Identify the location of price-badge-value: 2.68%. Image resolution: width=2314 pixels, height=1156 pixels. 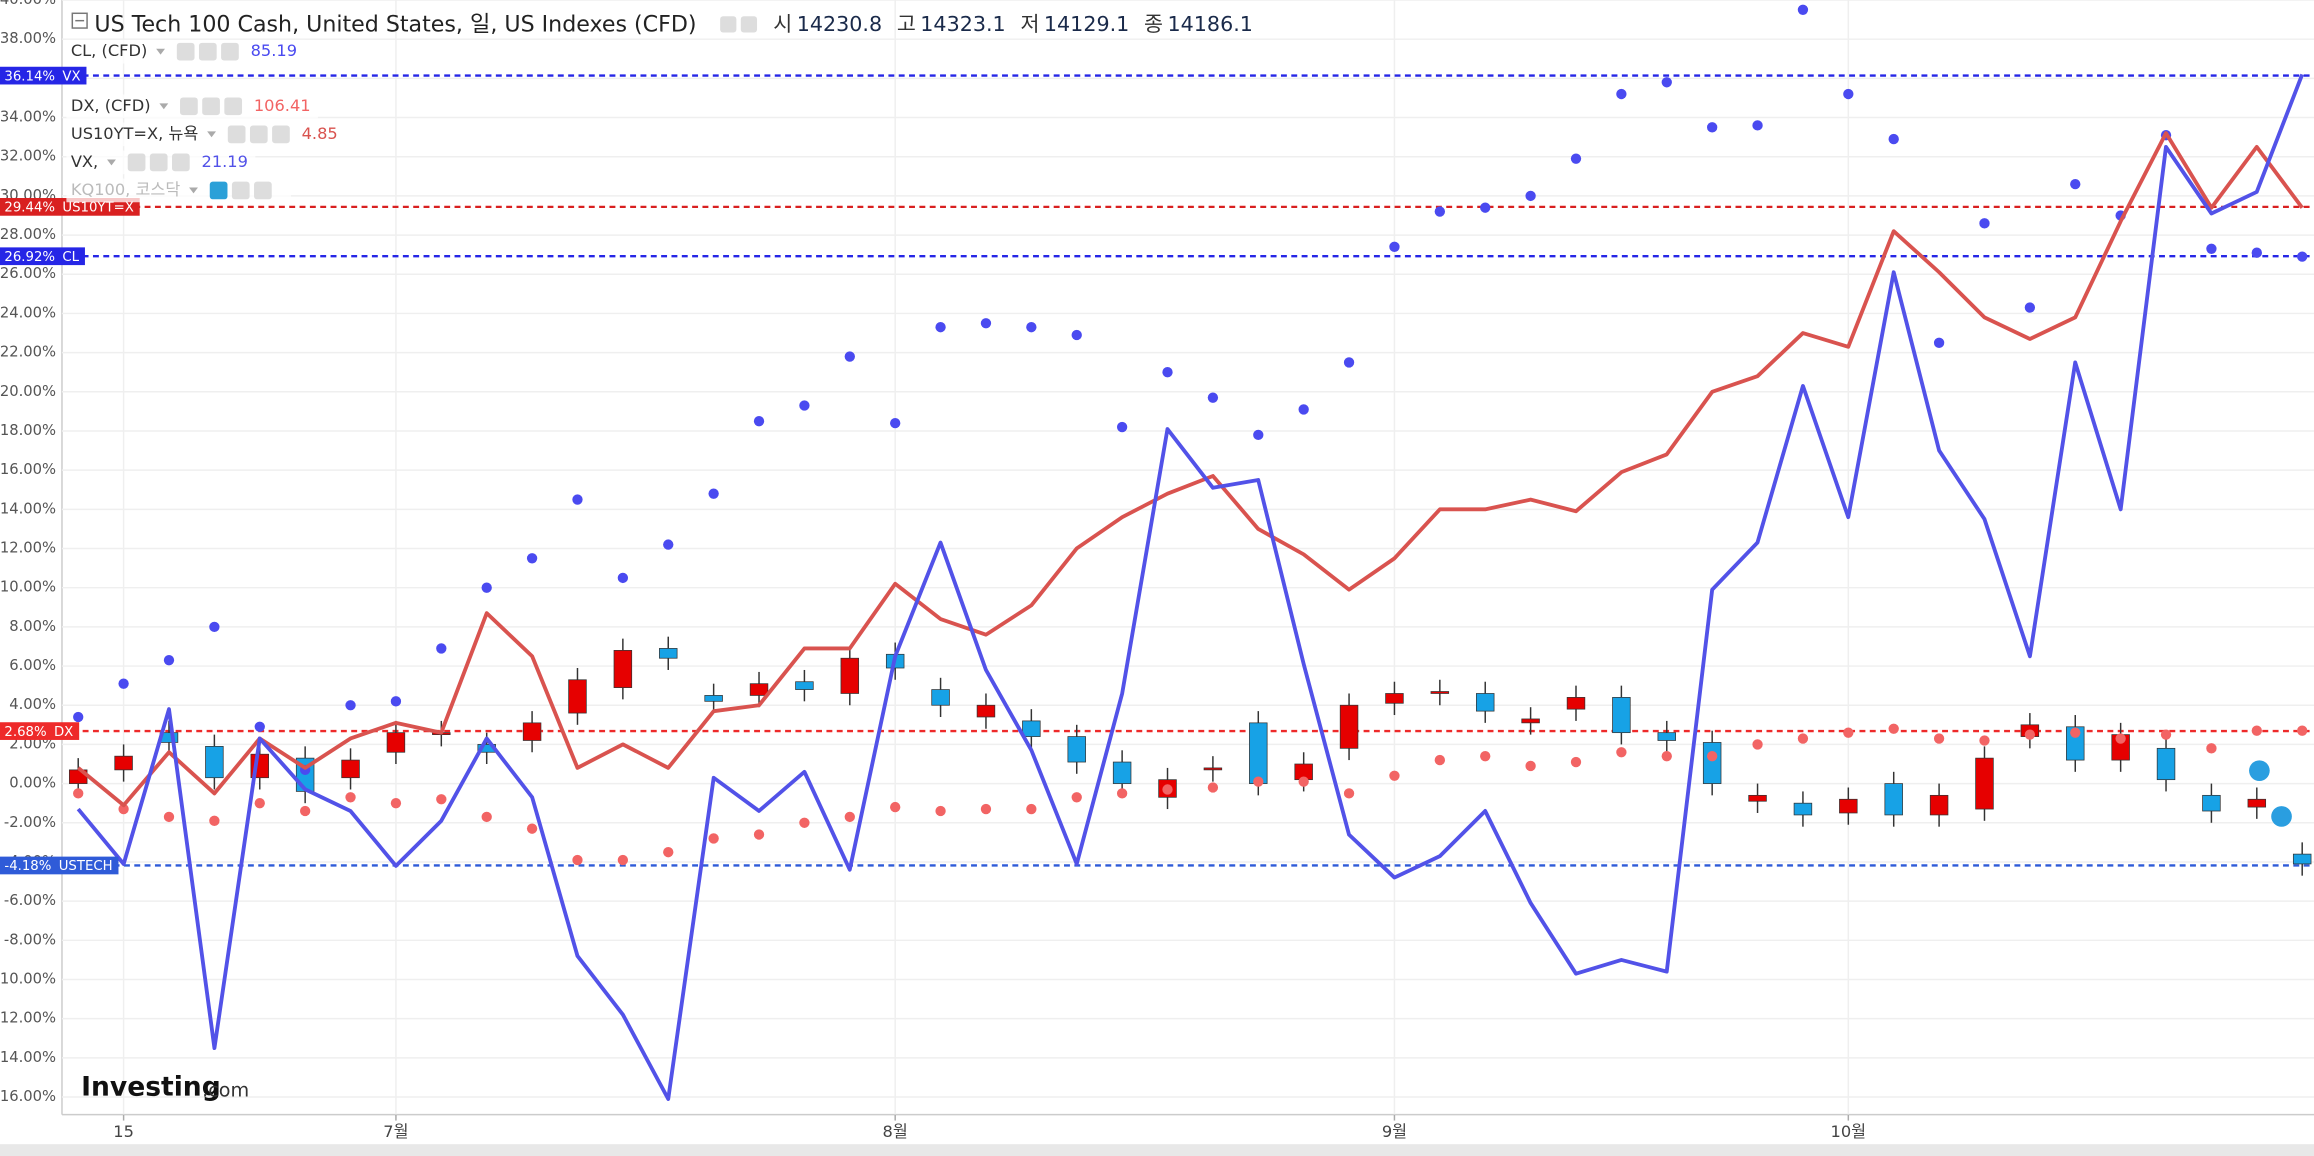
(25, 732).